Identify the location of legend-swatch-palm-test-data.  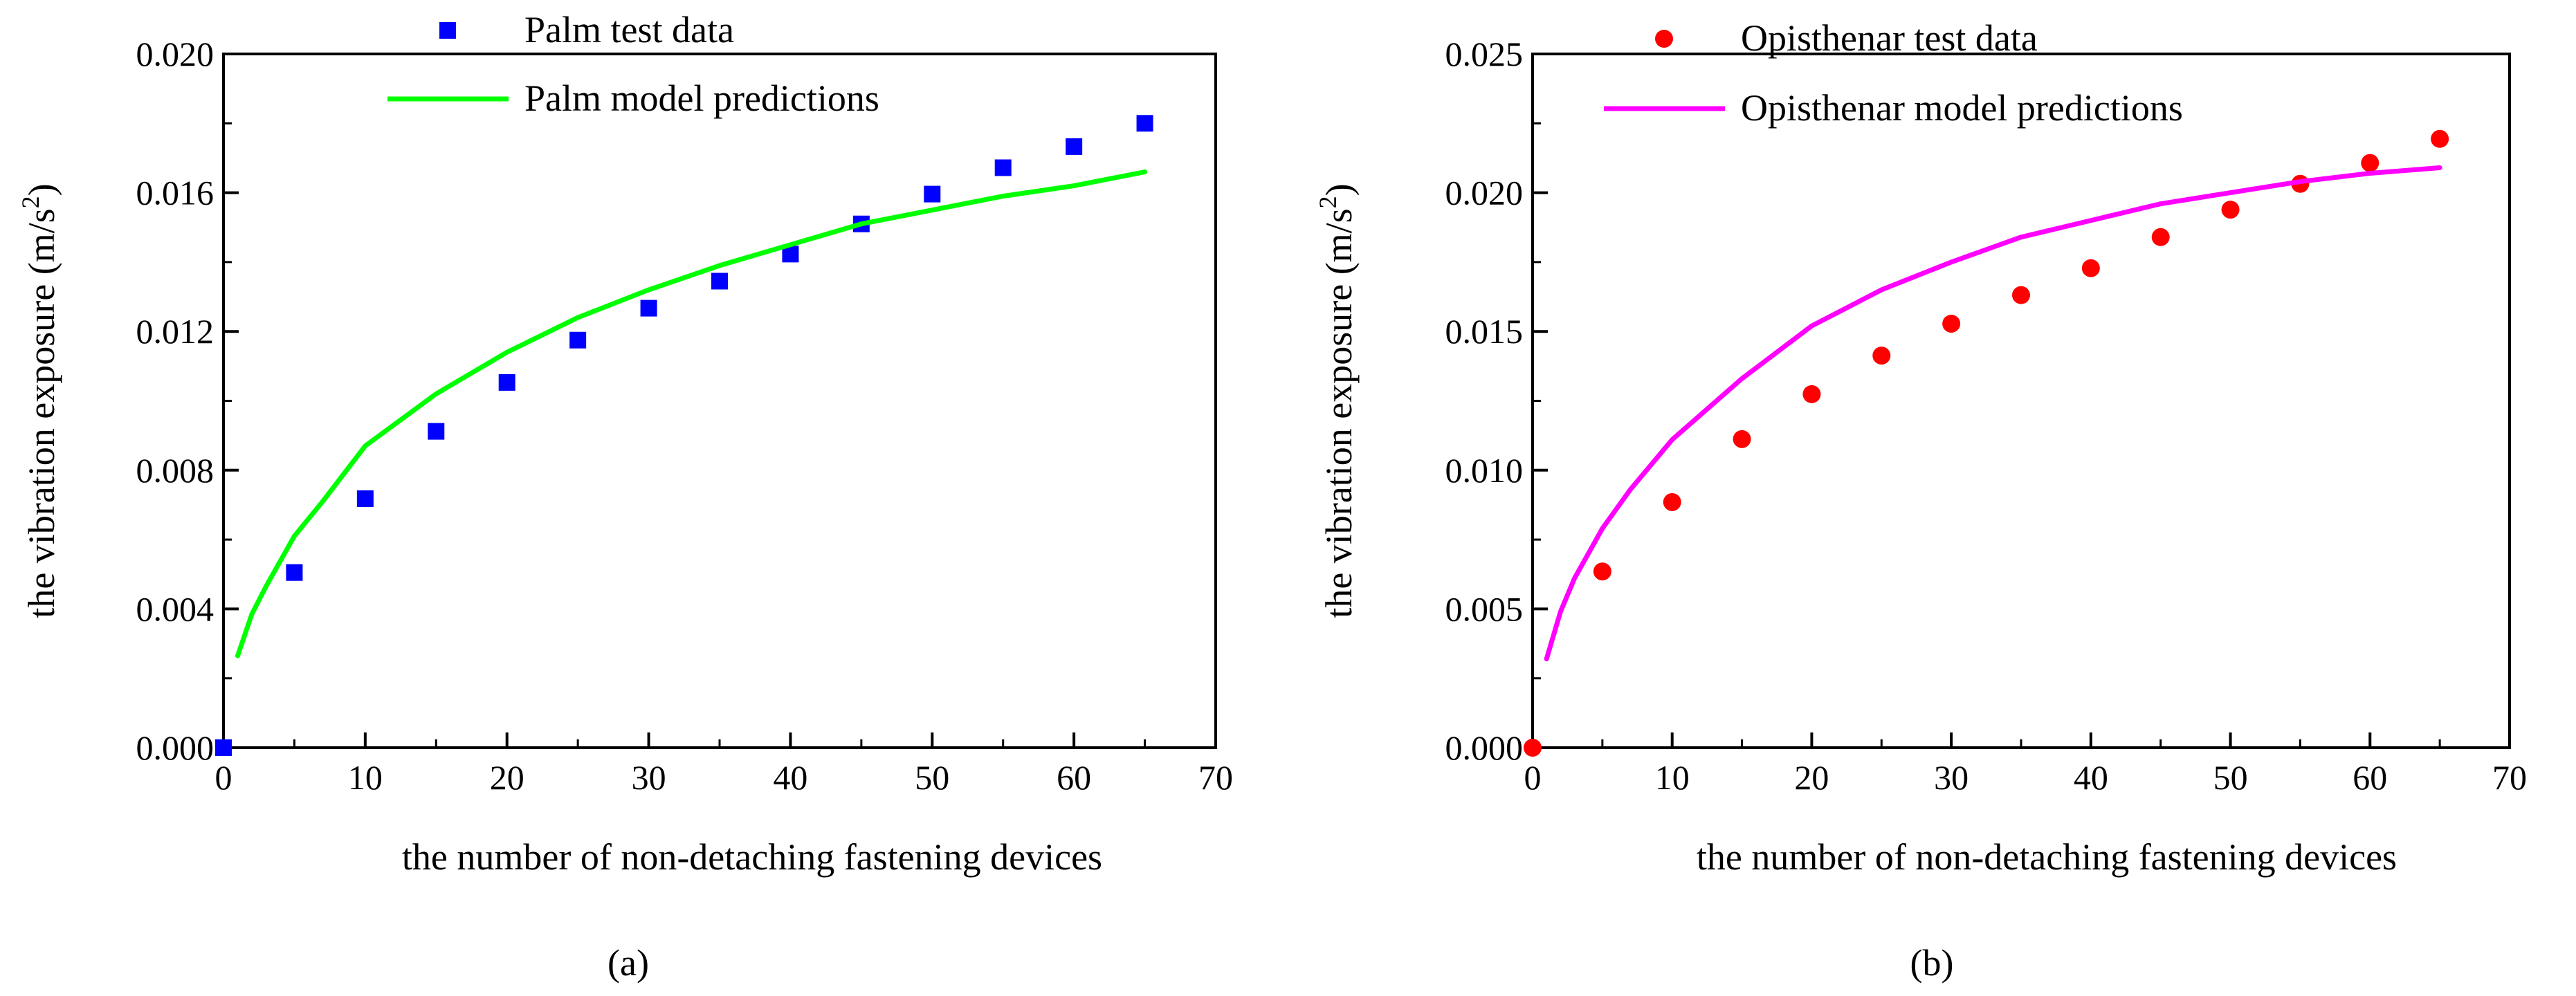
(448, 30).